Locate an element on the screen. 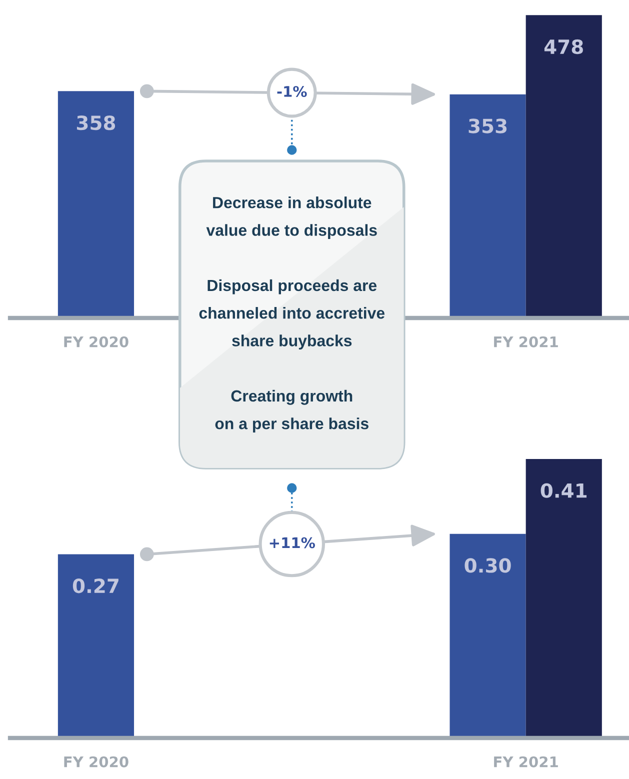 The height and width of the screenshot is (779, 629). data-label: 358 is located at coordinates (96, 122).